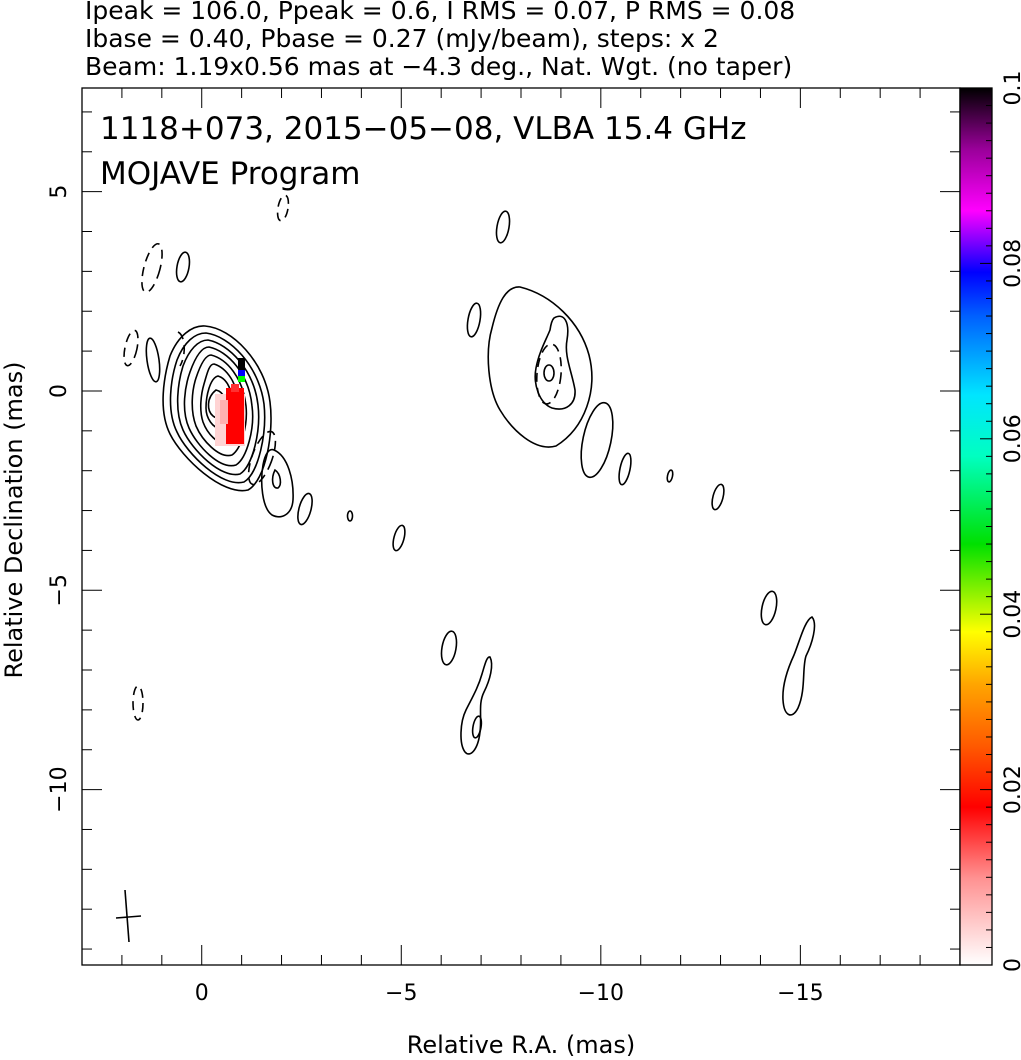 The image size is (1021, 1060). Describe the element at coordinates (202, 993) in the screenshot. I see `x-tick-label: 0` at that location.